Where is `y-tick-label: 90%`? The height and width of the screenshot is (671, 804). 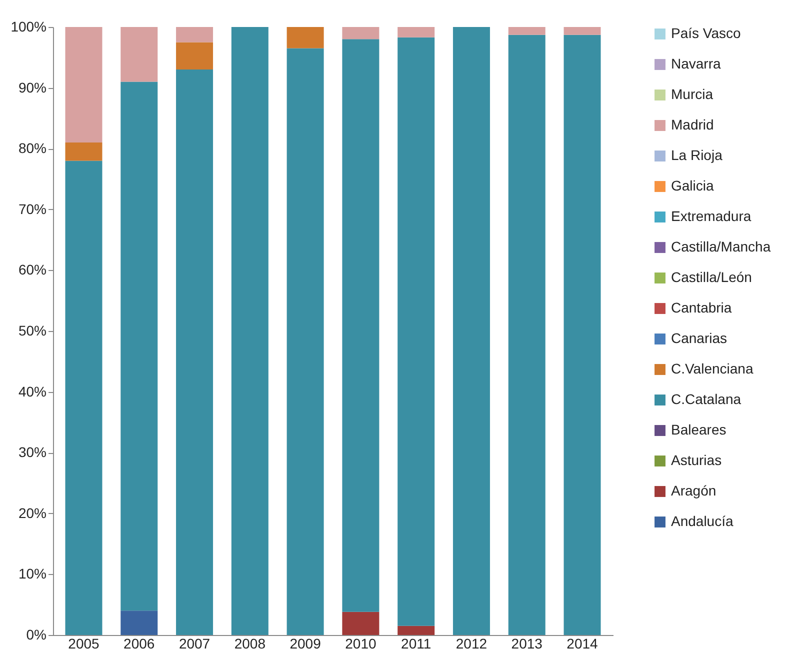
y-tick-label: 90% is located at coordinates (32, 87).